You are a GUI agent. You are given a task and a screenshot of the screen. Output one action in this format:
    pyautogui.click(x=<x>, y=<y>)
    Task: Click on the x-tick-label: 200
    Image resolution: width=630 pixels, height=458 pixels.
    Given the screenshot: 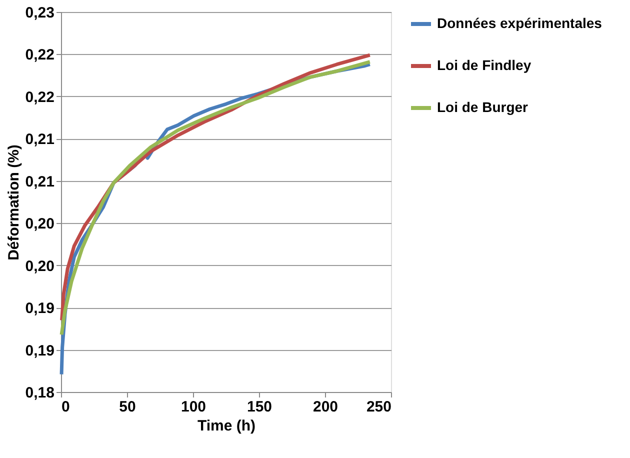 What is the action you would take?
    pyautogui.click(x=325, y=407)
    